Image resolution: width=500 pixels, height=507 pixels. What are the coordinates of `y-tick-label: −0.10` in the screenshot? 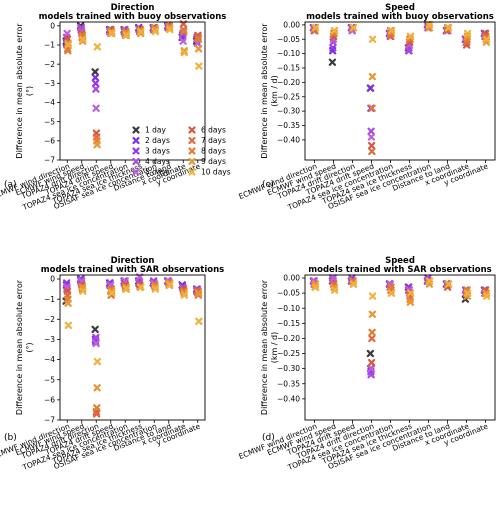 It's located at (288, 53).